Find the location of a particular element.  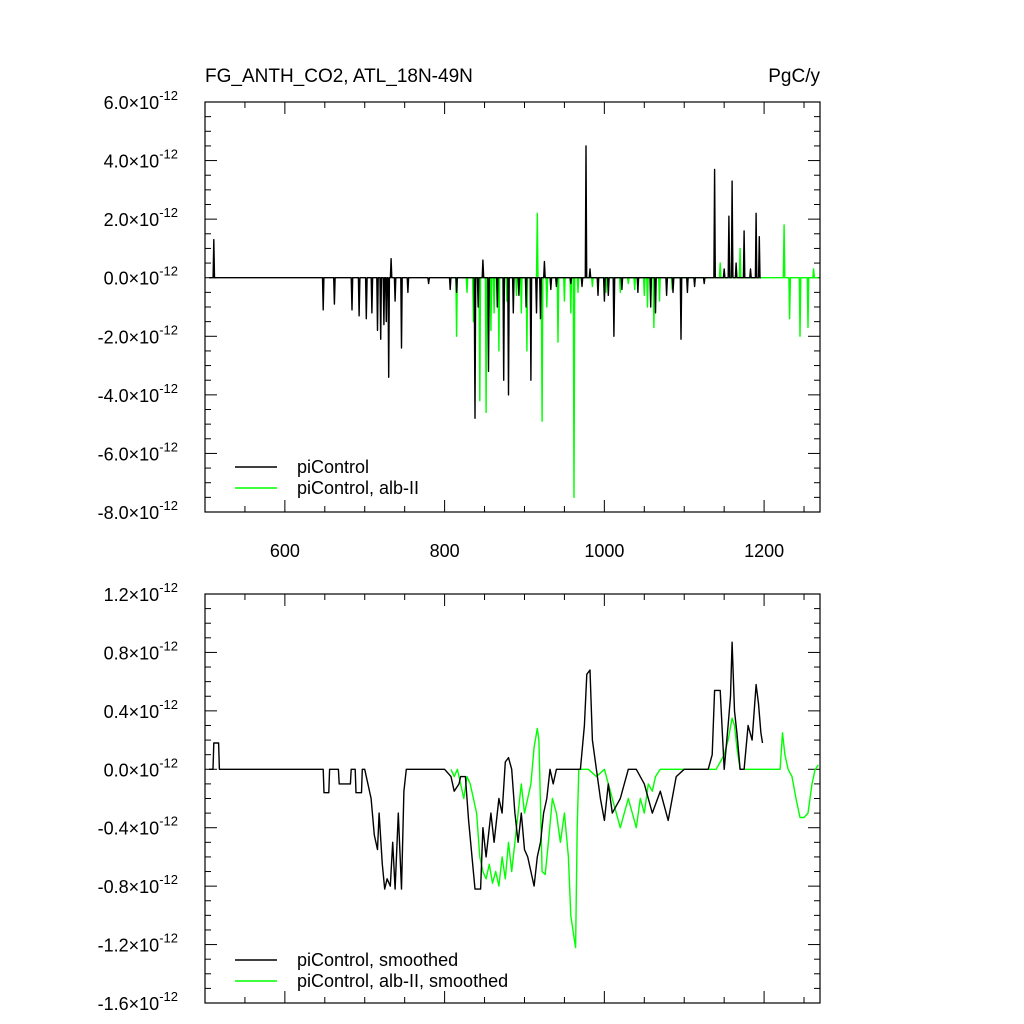

bottom-legend-label: piControl, alb-II, smoothed is located at coordinates (402, 981).